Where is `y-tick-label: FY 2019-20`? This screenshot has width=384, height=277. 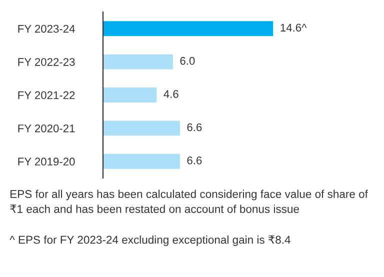
y-tick-label: FY 2019-20 is located at coordinates (46, 162).